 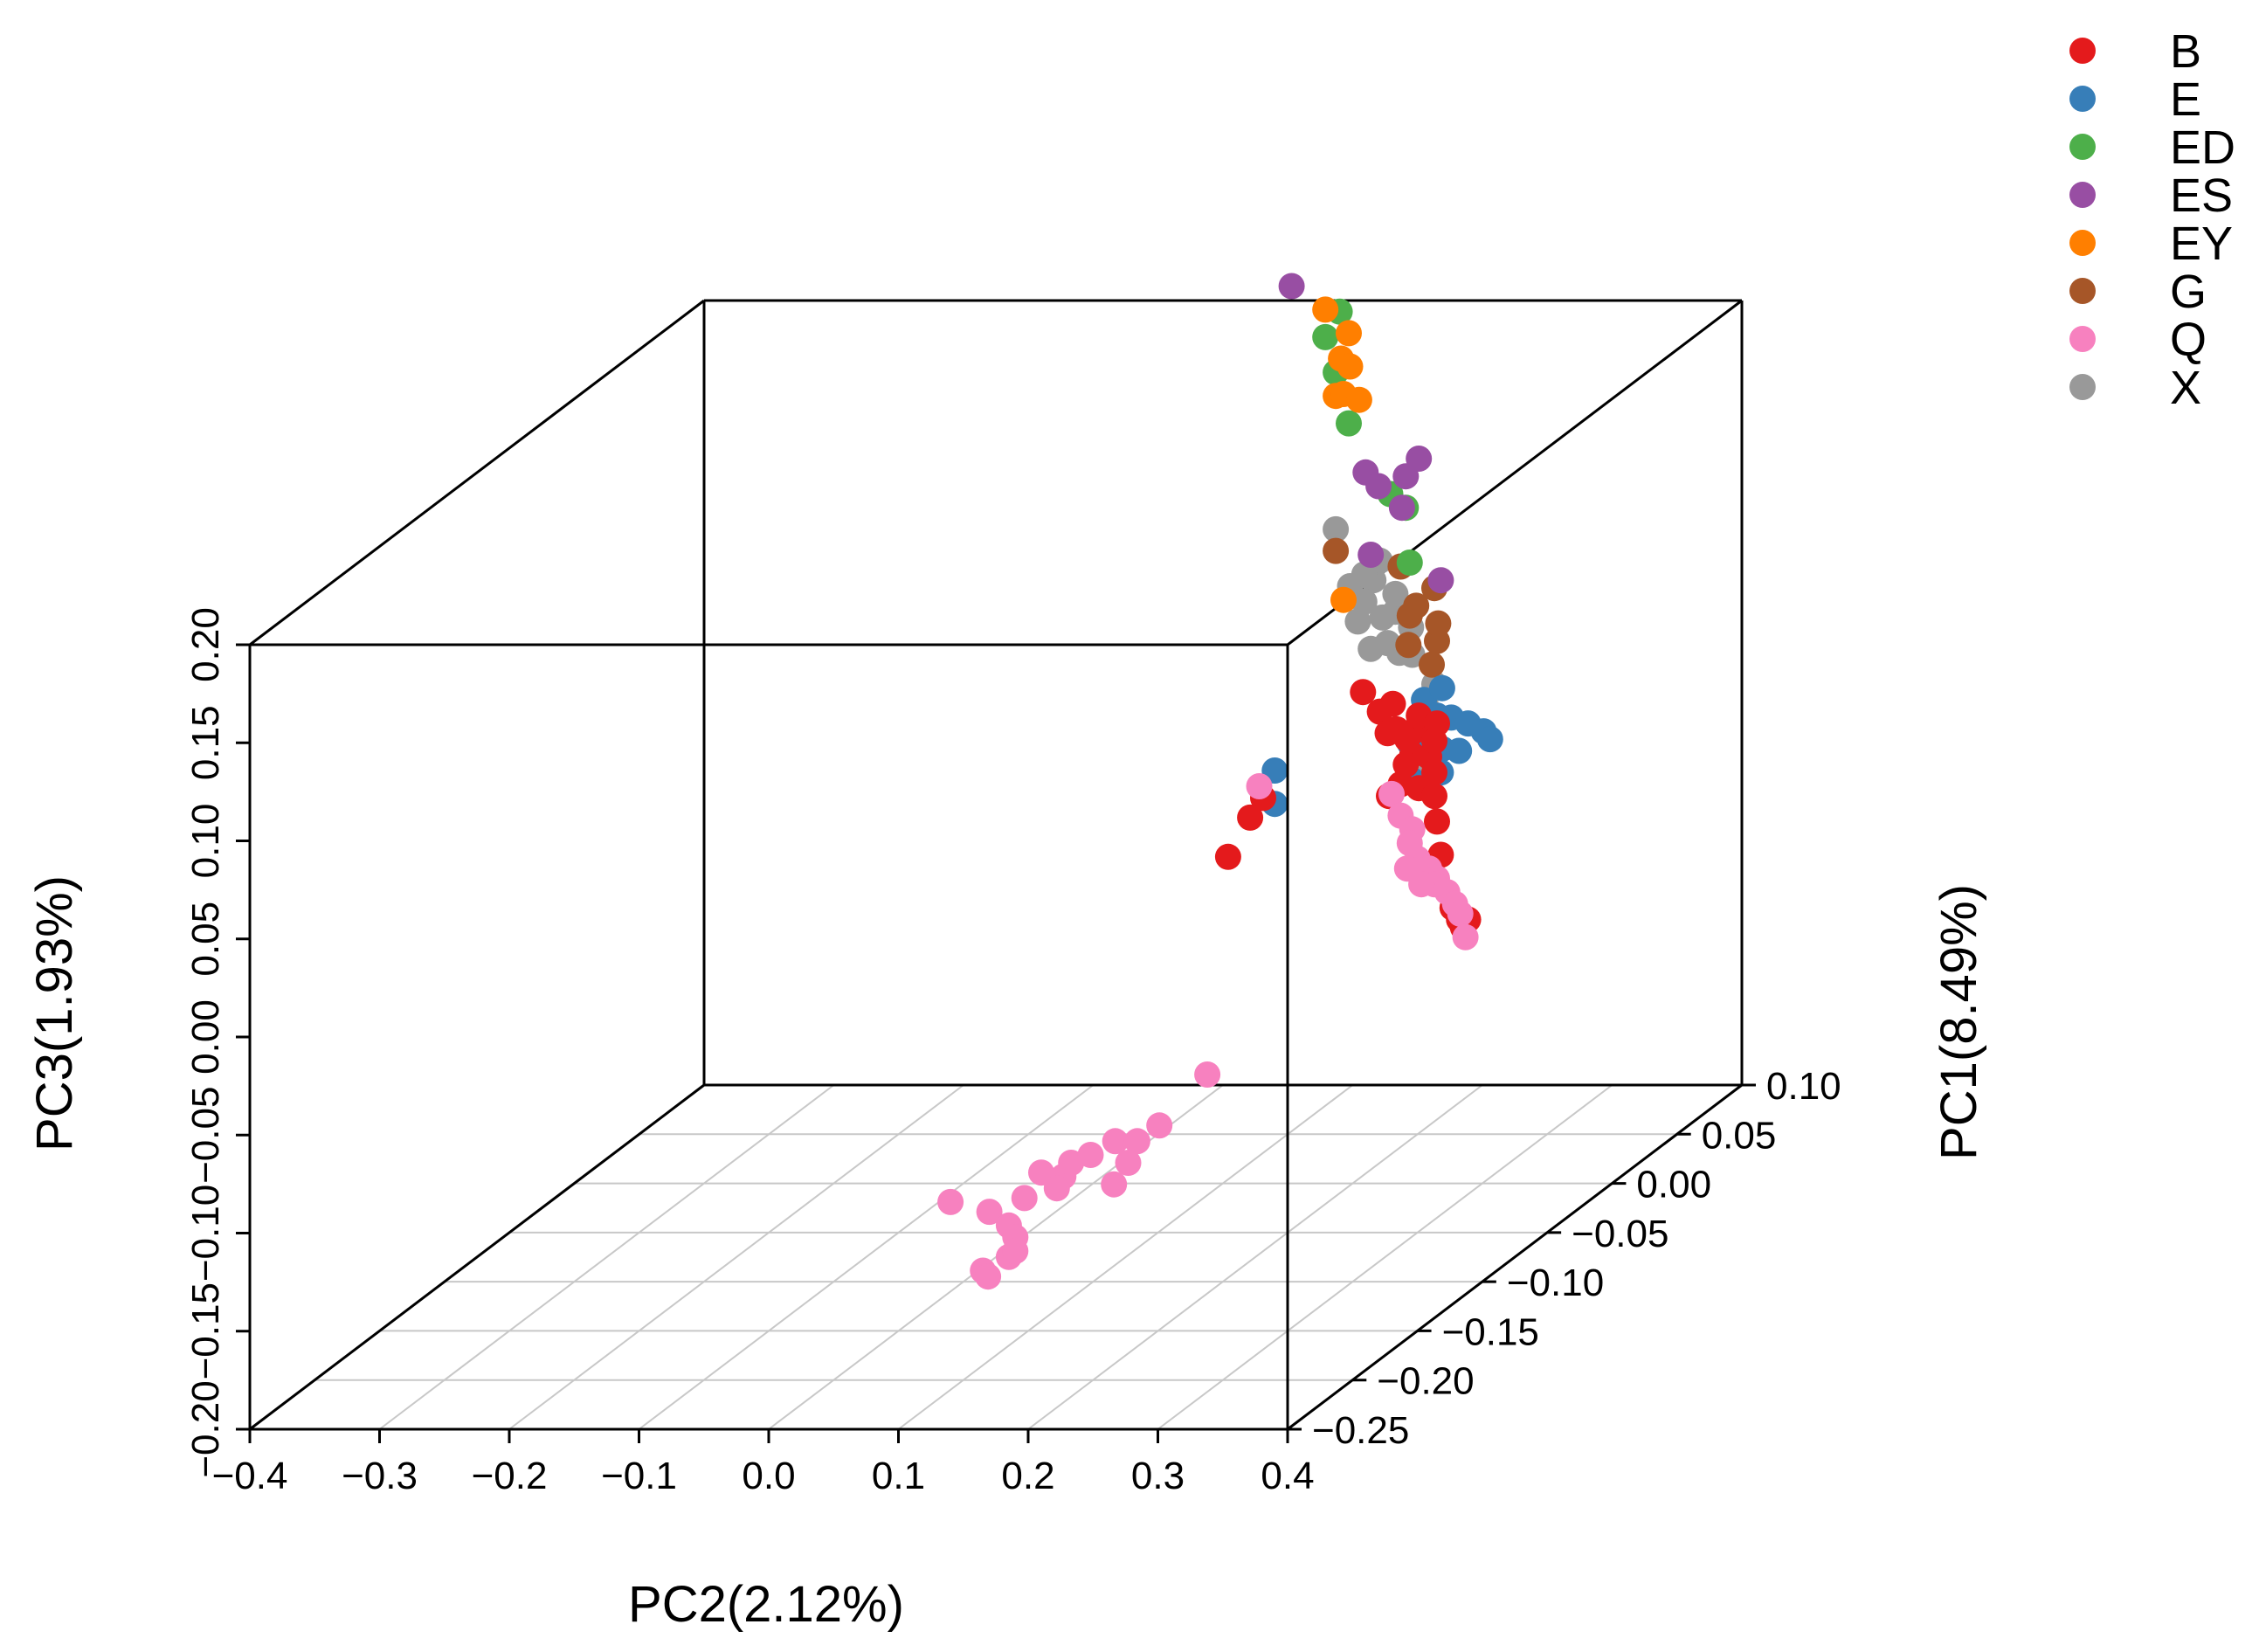 What do you see at coordinates (2083, 243) in the screenshot?
I see `legend-marker-ey` at bounding box center [2083, 243].